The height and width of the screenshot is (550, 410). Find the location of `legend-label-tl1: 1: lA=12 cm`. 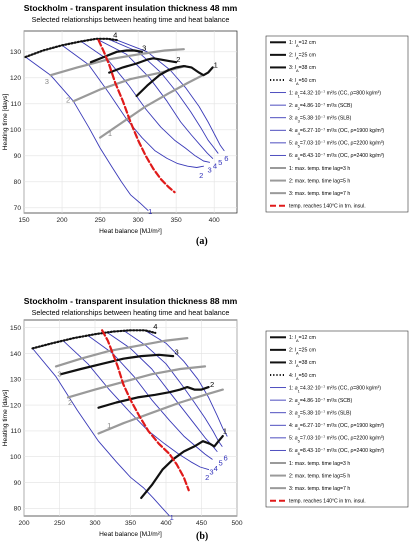

legend-label-tl1: 1: lA=12 cm is located at coordinates (302, 44).